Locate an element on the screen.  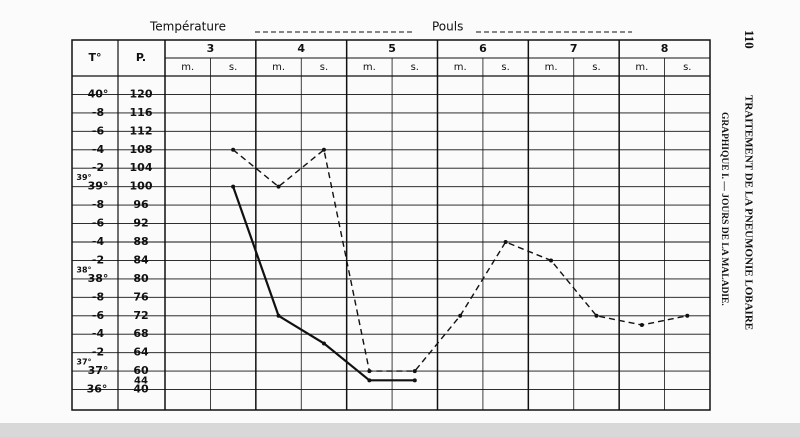
day-label: 7 is located at coordinates (574, 48).